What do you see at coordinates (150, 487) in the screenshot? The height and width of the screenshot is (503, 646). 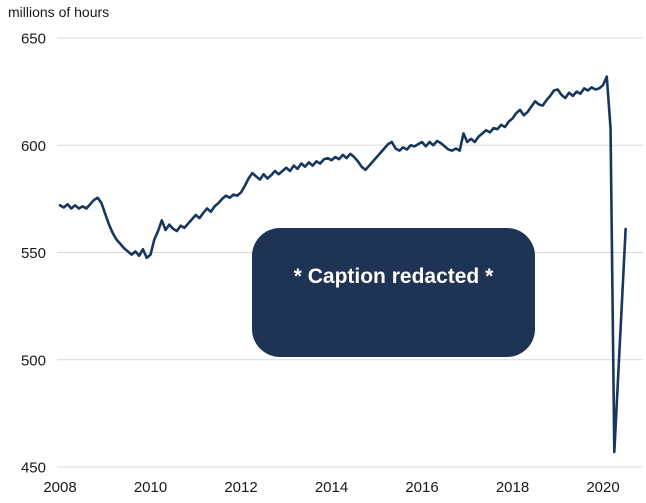 I see `x-tick-label: 2010` at bounding box center [150, 487].